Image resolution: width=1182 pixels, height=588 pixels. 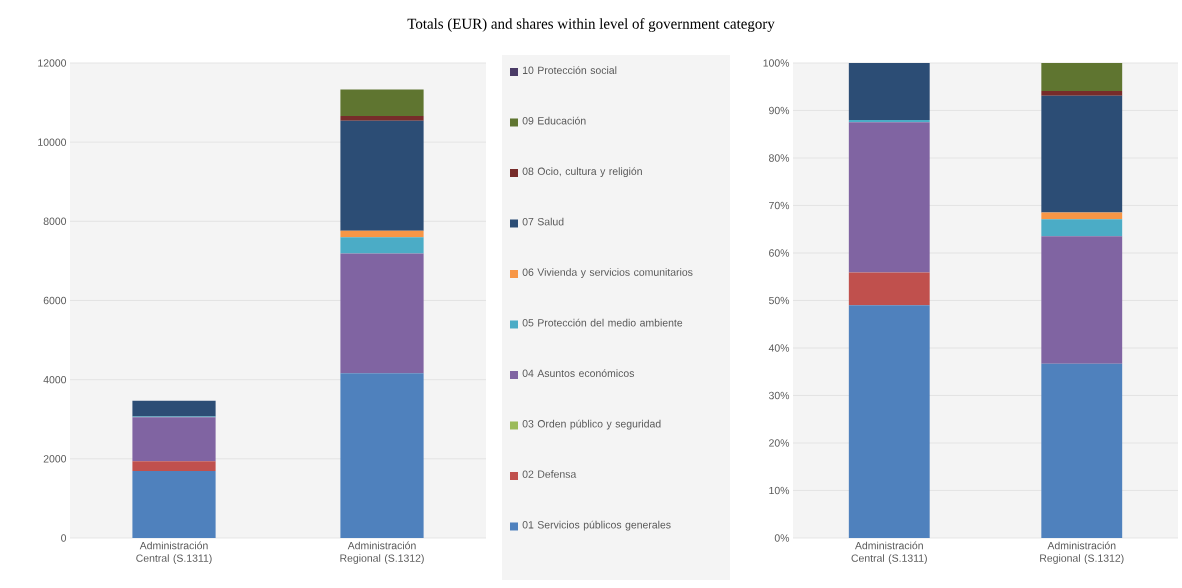 I want to click on y-tick-label: 2000, so click(x=55, y=459).